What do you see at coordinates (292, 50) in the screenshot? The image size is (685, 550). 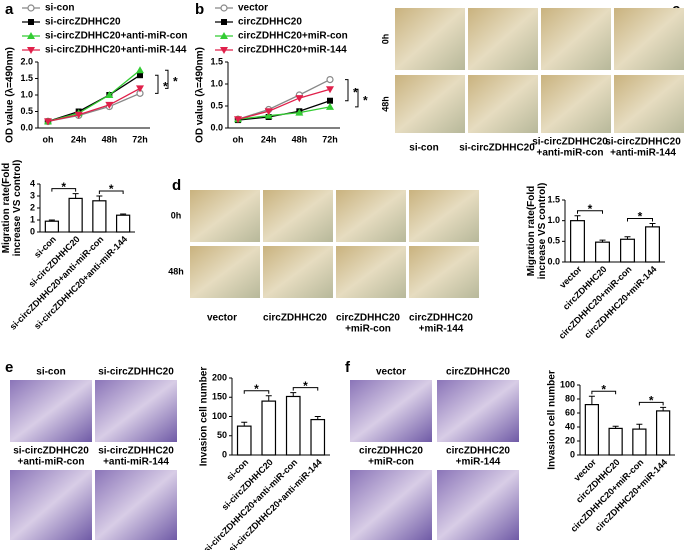 I see `legend-label: circZDHHC20+miR-144` at bounding box center [292, 50].